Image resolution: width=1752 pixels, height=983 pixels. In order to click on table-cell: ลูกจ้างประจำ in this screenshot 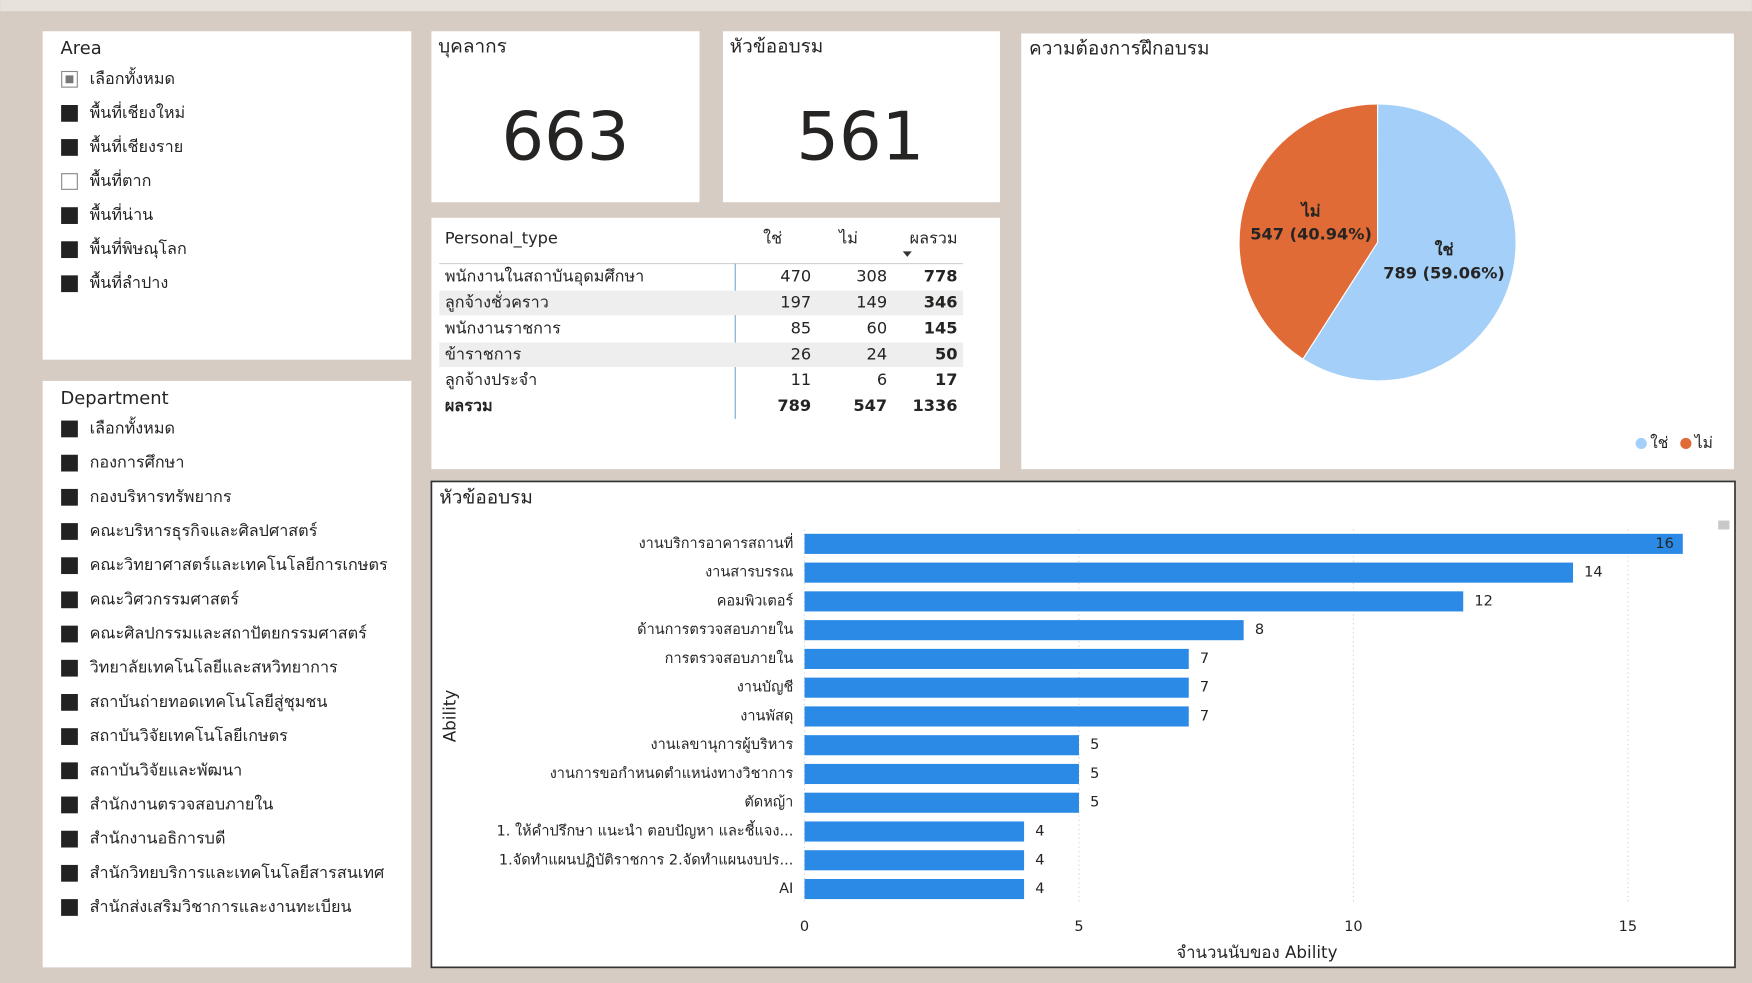, I will do `click(491, 380)`.